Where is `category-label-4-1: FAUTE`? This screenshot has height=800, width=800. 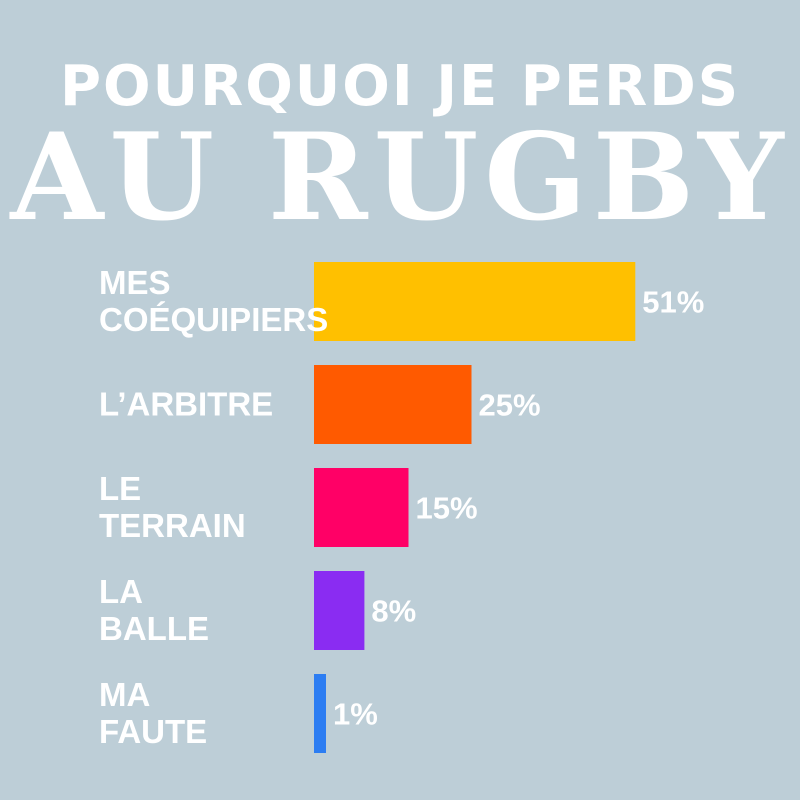 category-label-4-1: FAUTE is located at coordinates (153, 731).